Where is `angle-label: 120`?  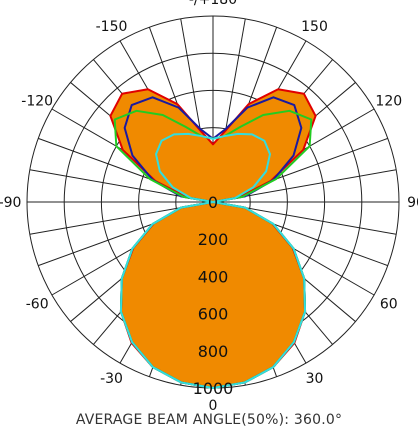
angle-label: 120 is located at coordinates (388, 102).